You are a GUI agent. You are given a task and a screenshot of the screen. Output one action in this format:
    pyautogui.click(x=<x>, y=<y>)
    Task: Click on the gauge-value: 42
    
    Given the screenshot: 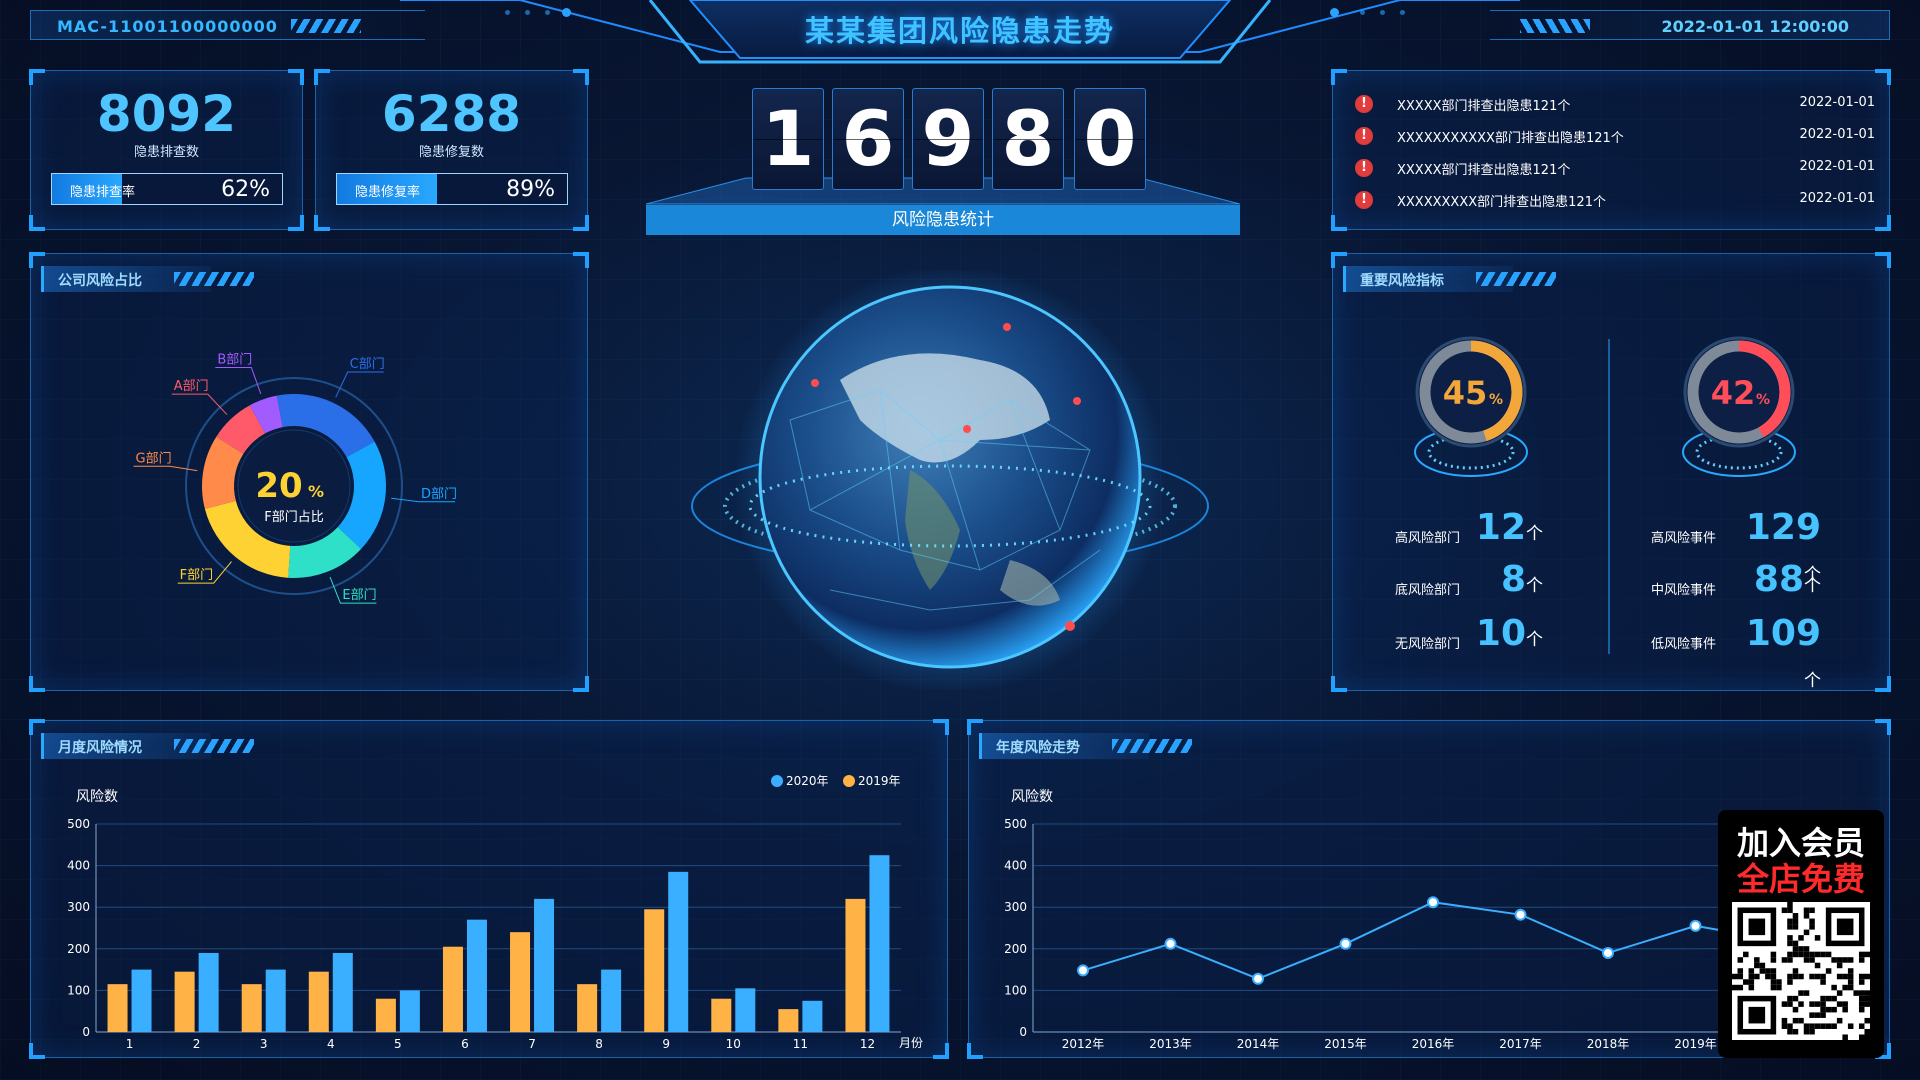 What is the action you would take?
    pyautogui.click(x=1733, y=393)
    